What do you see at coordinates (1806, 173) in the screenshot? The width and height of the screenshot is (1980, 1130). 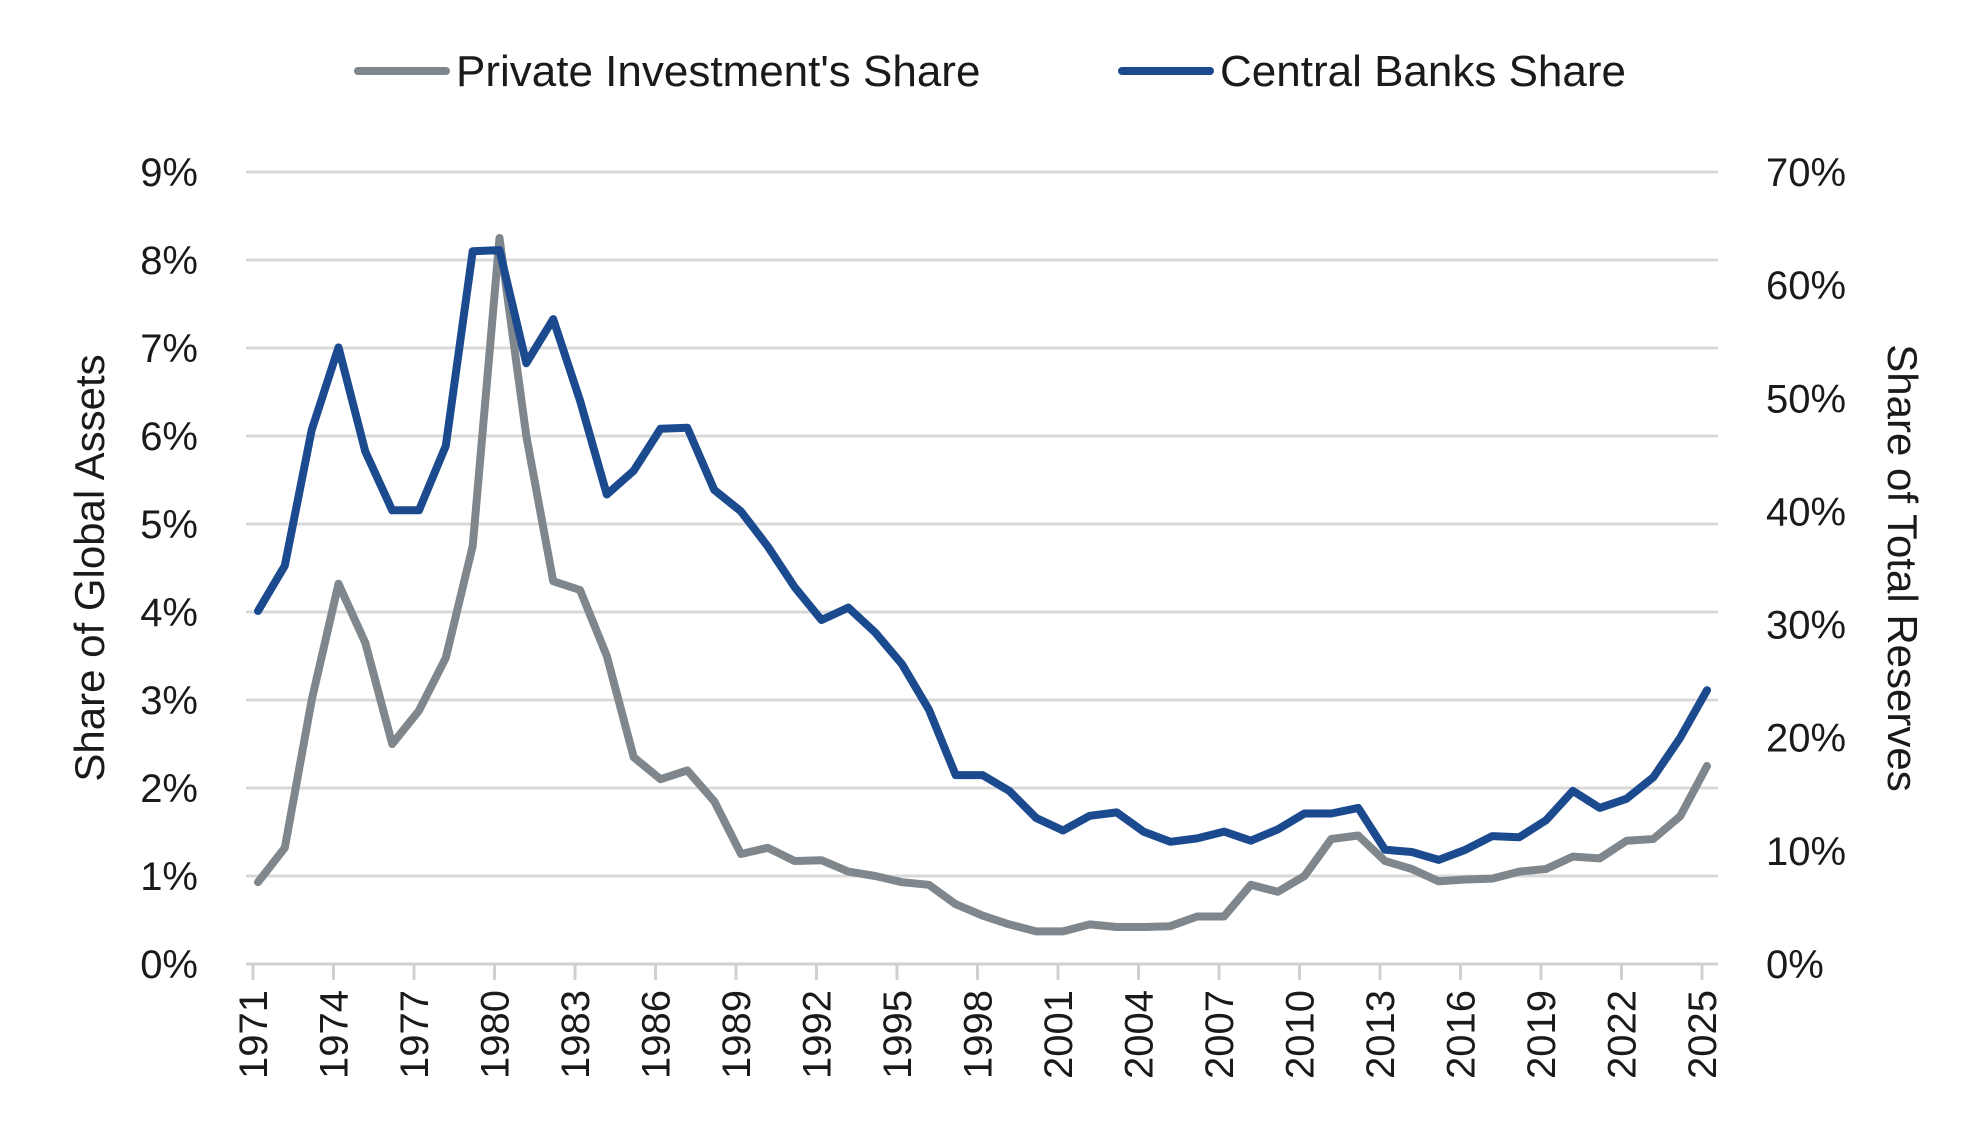 I see `y-right-tick-label: 70%` at bounding box center [1806, 173].